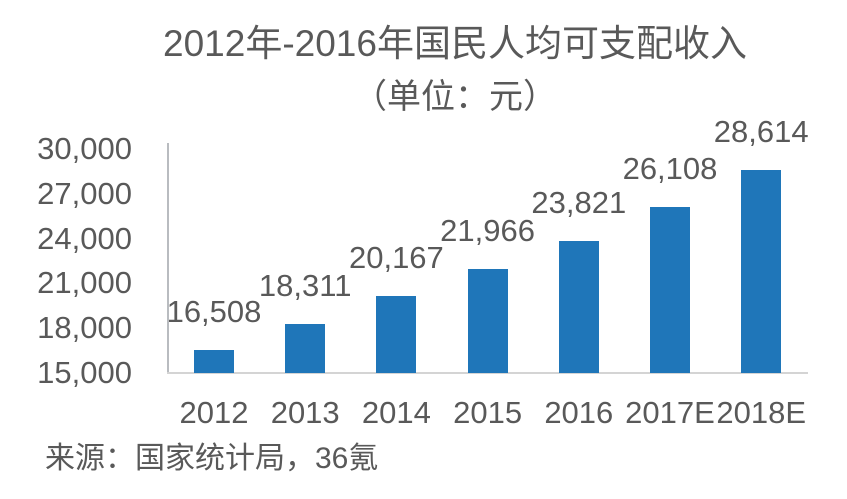 The image size is (847, 499). I want to click on y-axis-tick-label: 15,000, so click(84, 372).